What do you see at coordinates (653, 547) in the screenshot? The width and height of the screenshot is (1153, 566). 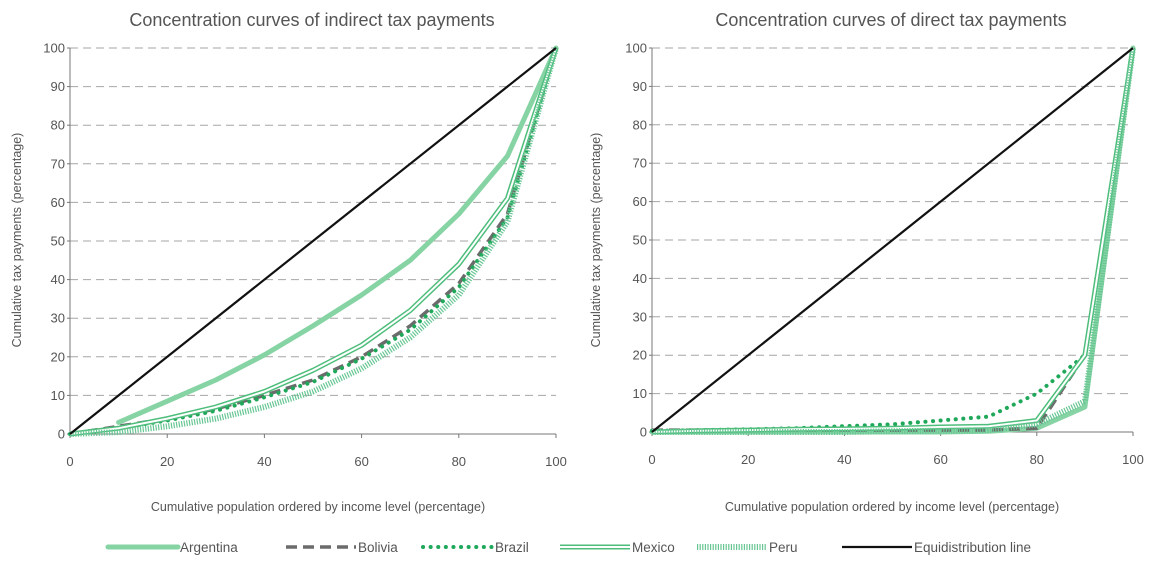 I see `legend-label: Mexico` at bounding box center [653, 547].